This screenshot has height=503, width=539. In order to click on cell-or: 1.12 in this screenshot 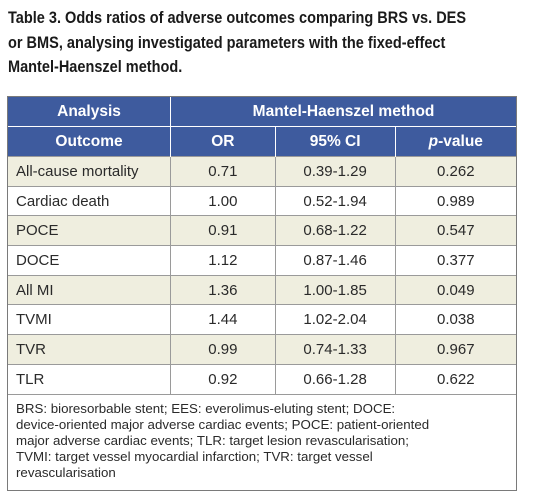, I will do `click(223, 260)`.